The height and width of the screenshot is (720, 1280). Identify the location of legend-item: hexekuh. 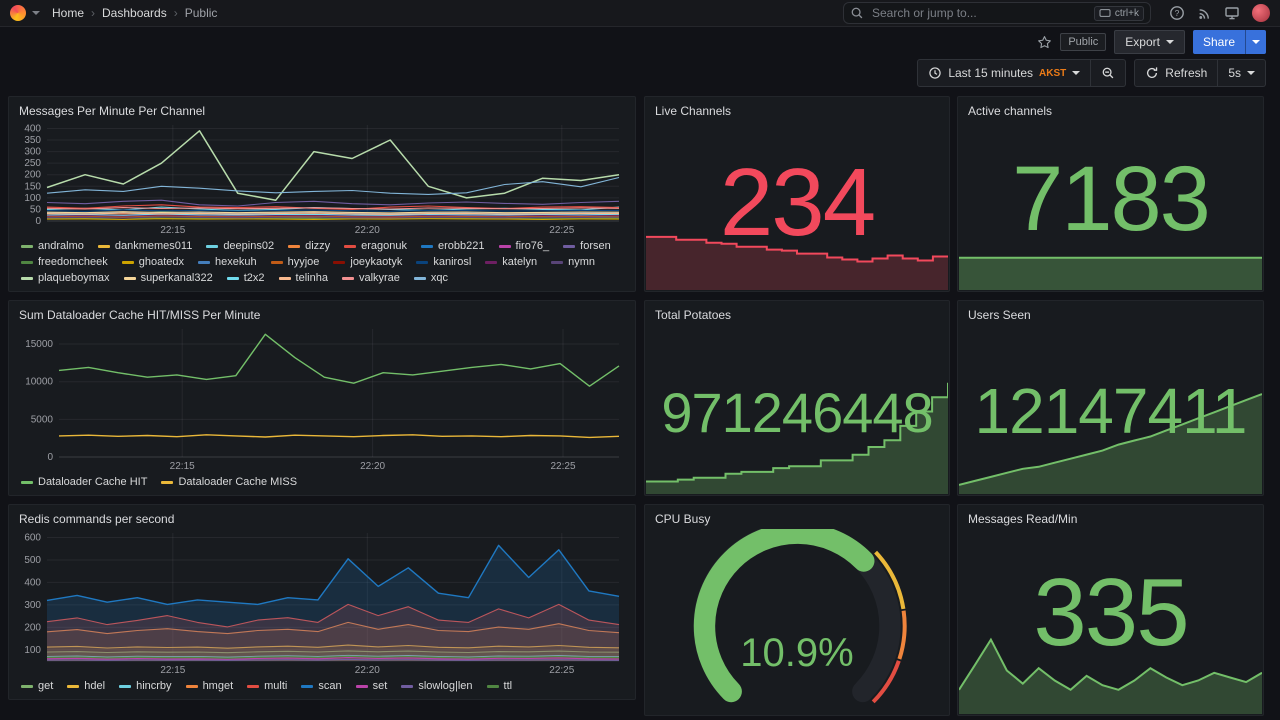
(227, 262).